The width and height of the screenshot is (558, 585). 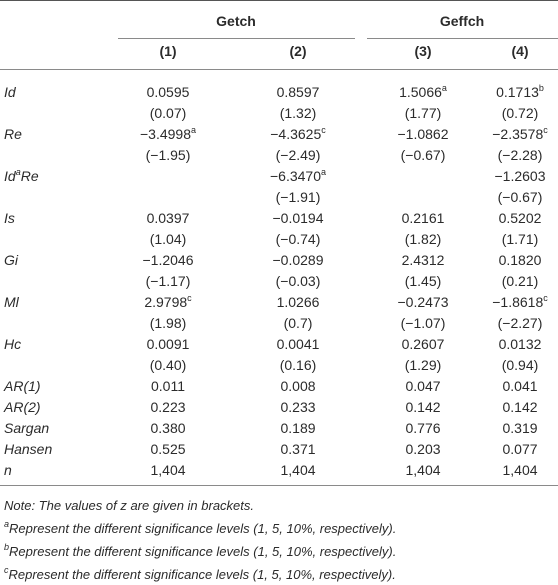 What do you see at coordinates (462, 21) in the screenshot?
I see `group-header: Geffch` at bounding box center [462, 21].